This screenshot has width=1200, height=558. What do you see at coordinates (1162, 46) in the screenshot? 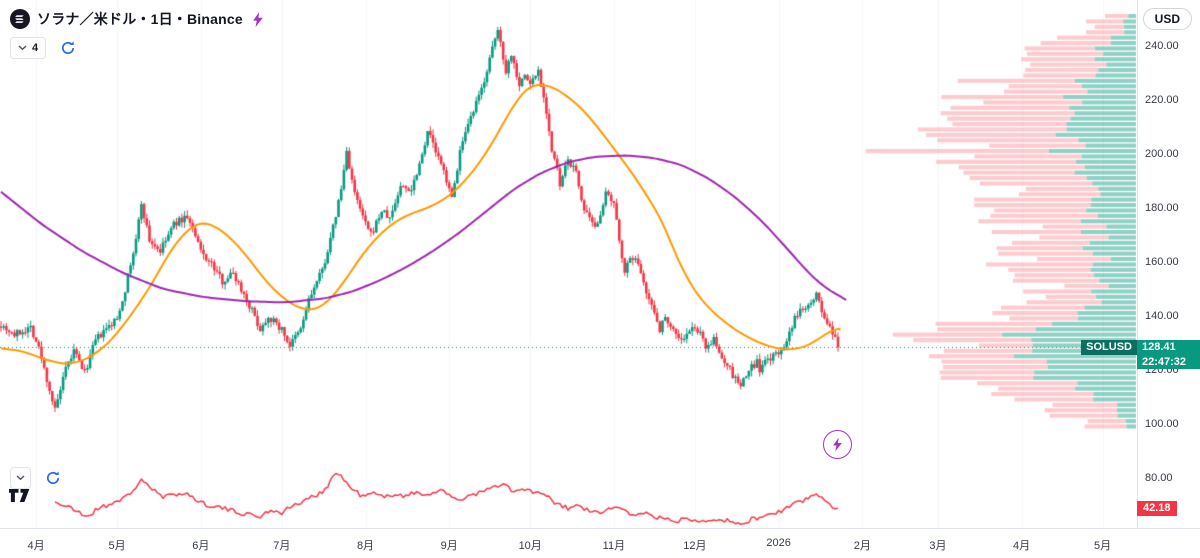
I see `price-axis-label: 240.00` at bounding box center [1162, 46].